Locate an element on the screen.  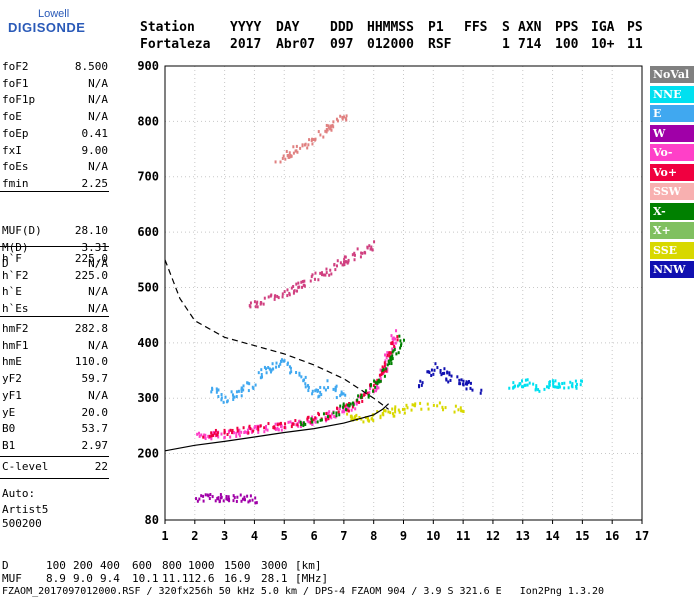
x-tick-label: 15 is located at coordinates (582, 536).